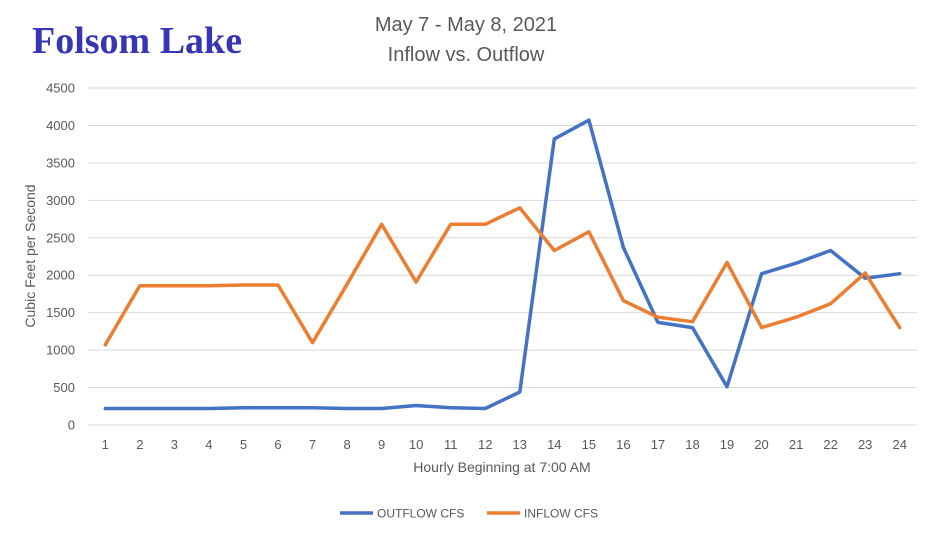 This screenshot has height=535, width=933. Describe the element at coordinates (485, 444) in the screenshot. I see `x-tick-label: 12` at that location.